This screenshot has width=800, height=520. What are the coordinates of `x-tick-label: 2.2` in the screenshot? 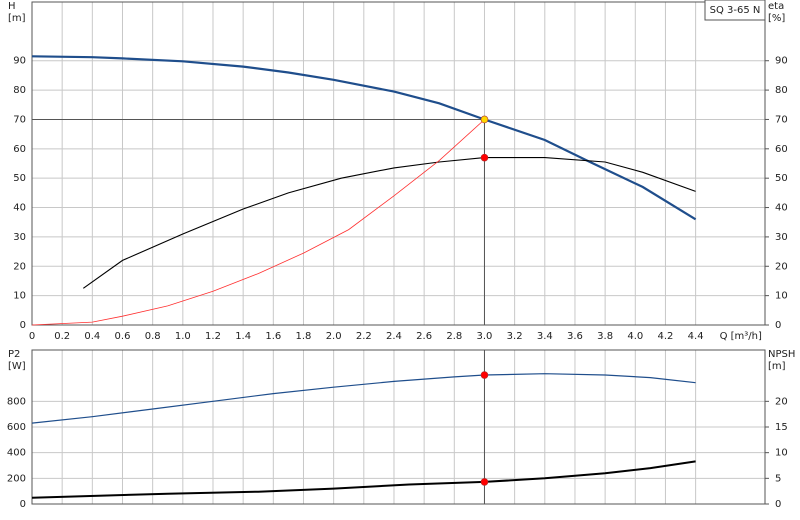 It's located at (364, 336).